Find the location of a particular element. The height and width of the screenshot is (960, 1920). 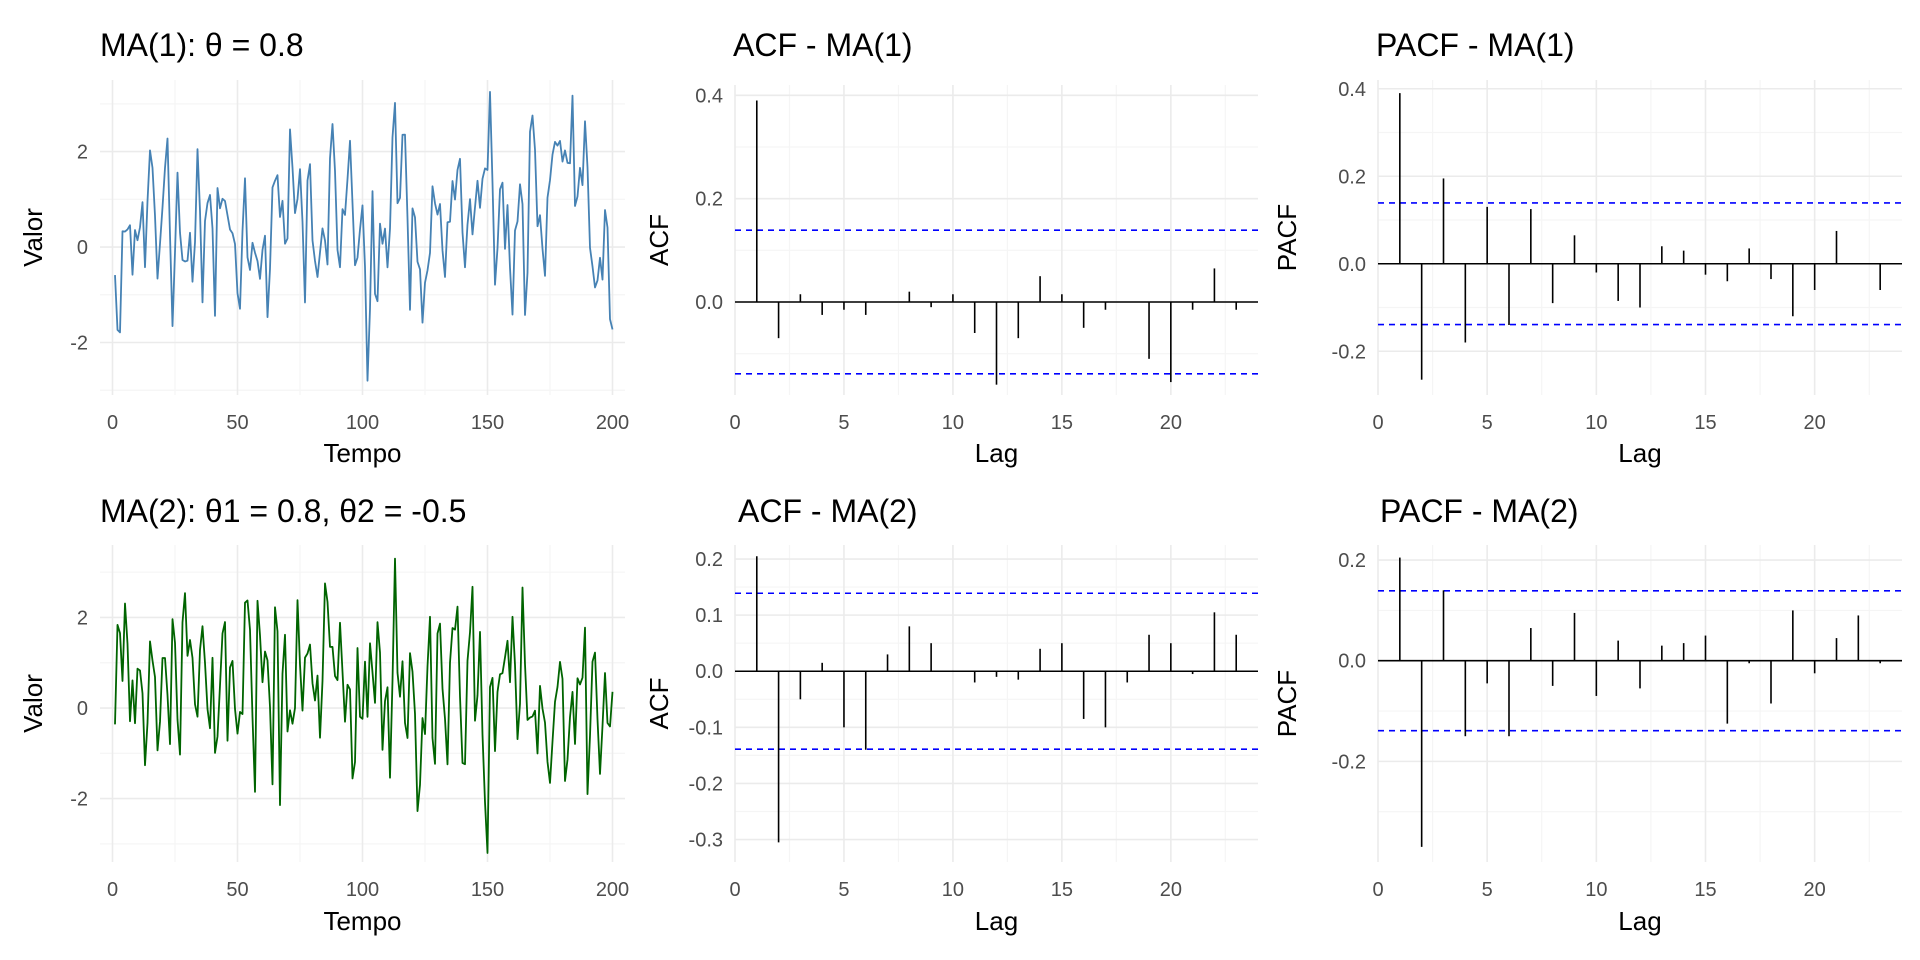

panel-acf1: 0 5 10 15 20 0.0 0.2 0.4 ACF - MA(1) Lag ACF is located at coordinates (951, 247).